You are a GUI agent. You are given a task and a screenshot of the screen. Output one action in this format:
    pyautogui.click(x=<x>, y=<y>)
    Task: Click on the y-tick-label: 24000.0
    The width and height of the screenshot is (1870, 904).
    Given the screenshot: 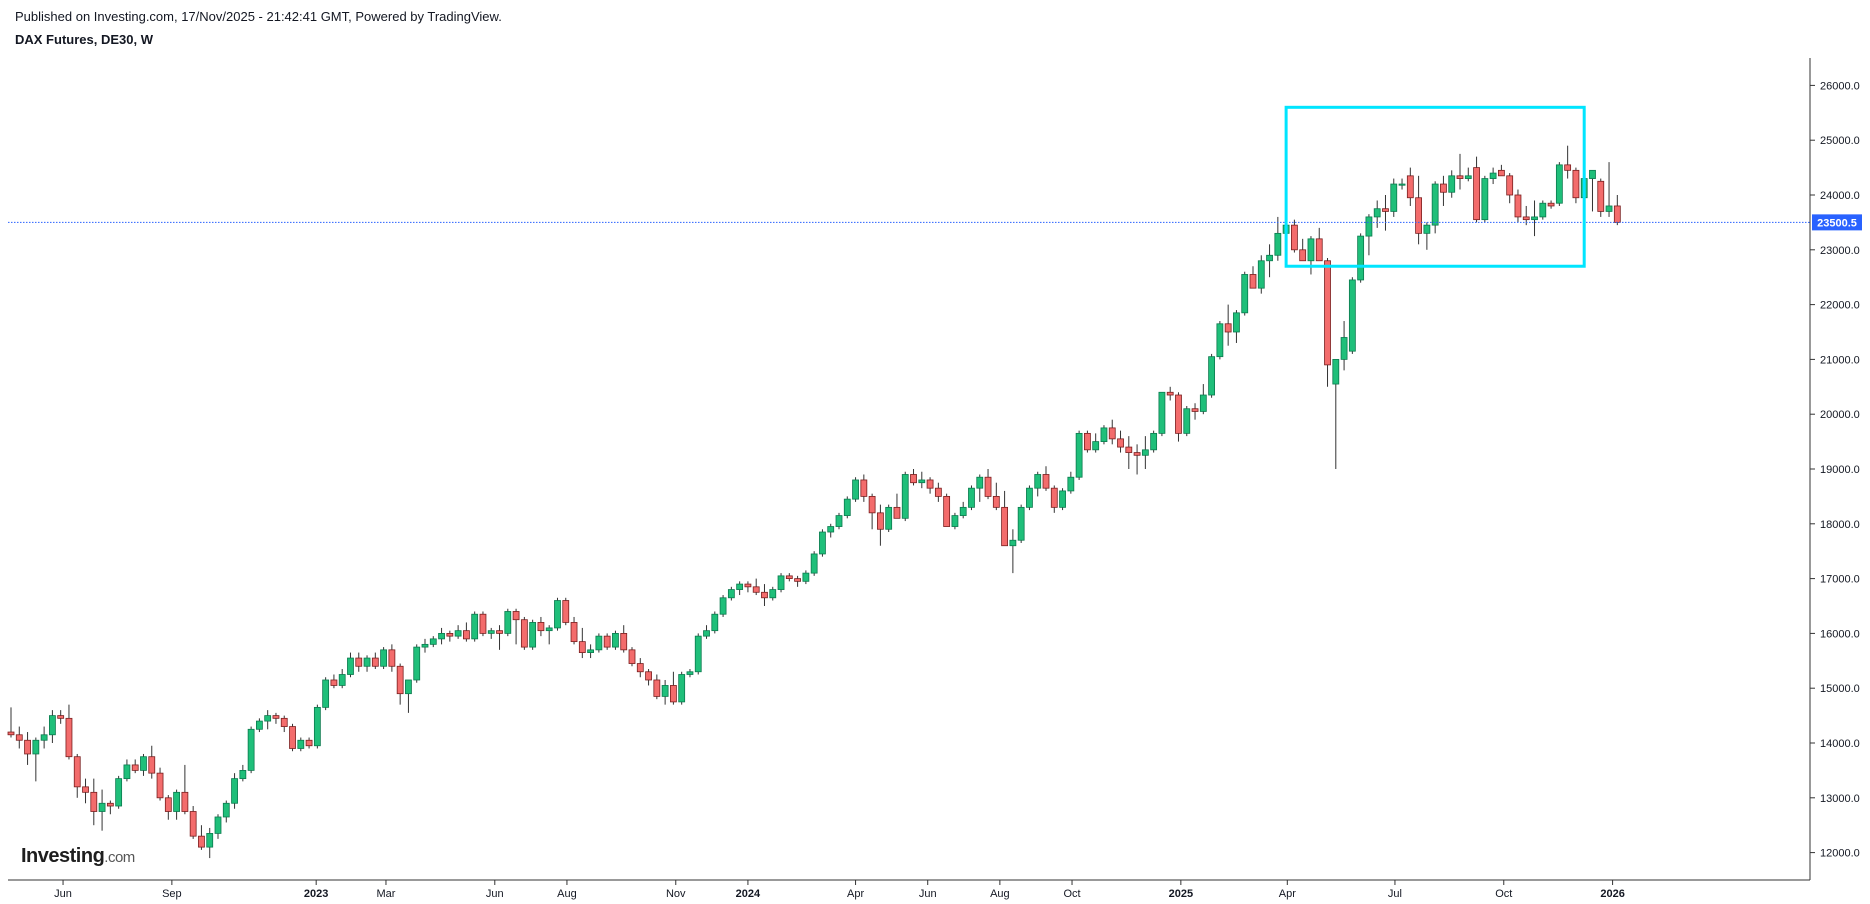 What is the action you would take?
    pyautogui.click(x=1840, y=196)
    